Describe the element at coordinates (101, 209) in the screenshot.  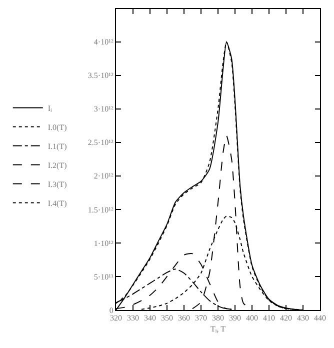
I see `y-tick-label: 1.5·10¹²` at that location.